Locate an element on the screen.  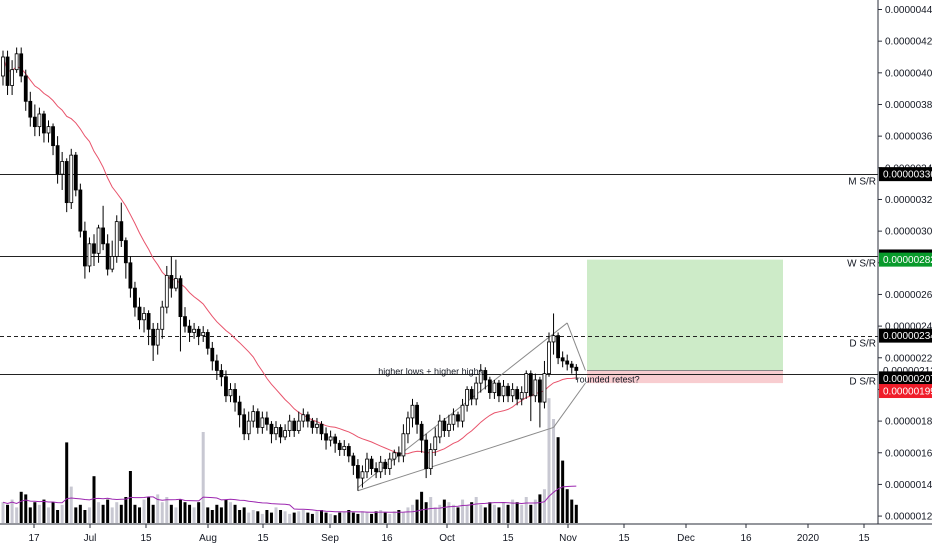
level-label-0: M S/R is located at coordinates (862, 182).